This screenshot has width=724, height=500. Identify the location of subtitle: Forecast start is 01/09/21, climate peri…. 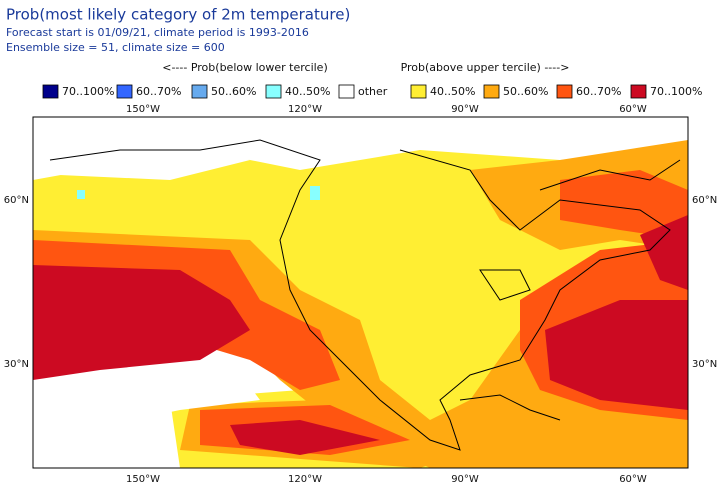
(157, 32).